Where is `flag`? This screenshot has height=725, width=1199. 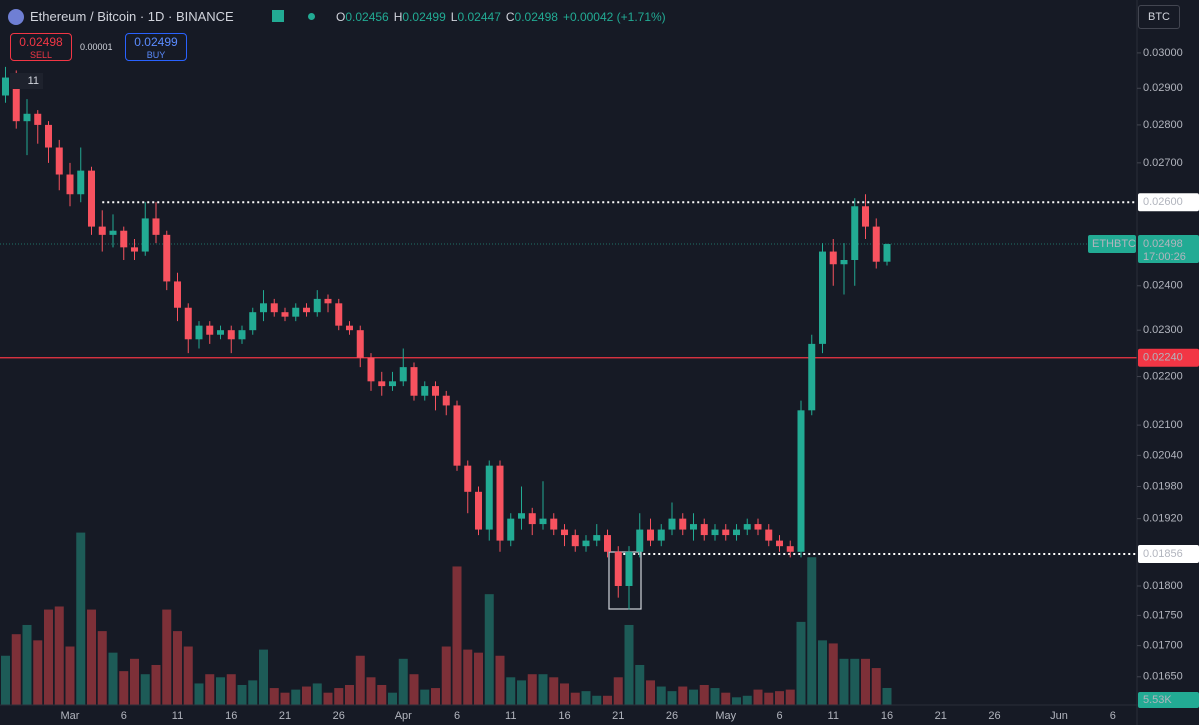 flag is located at coordinates (278, 16).